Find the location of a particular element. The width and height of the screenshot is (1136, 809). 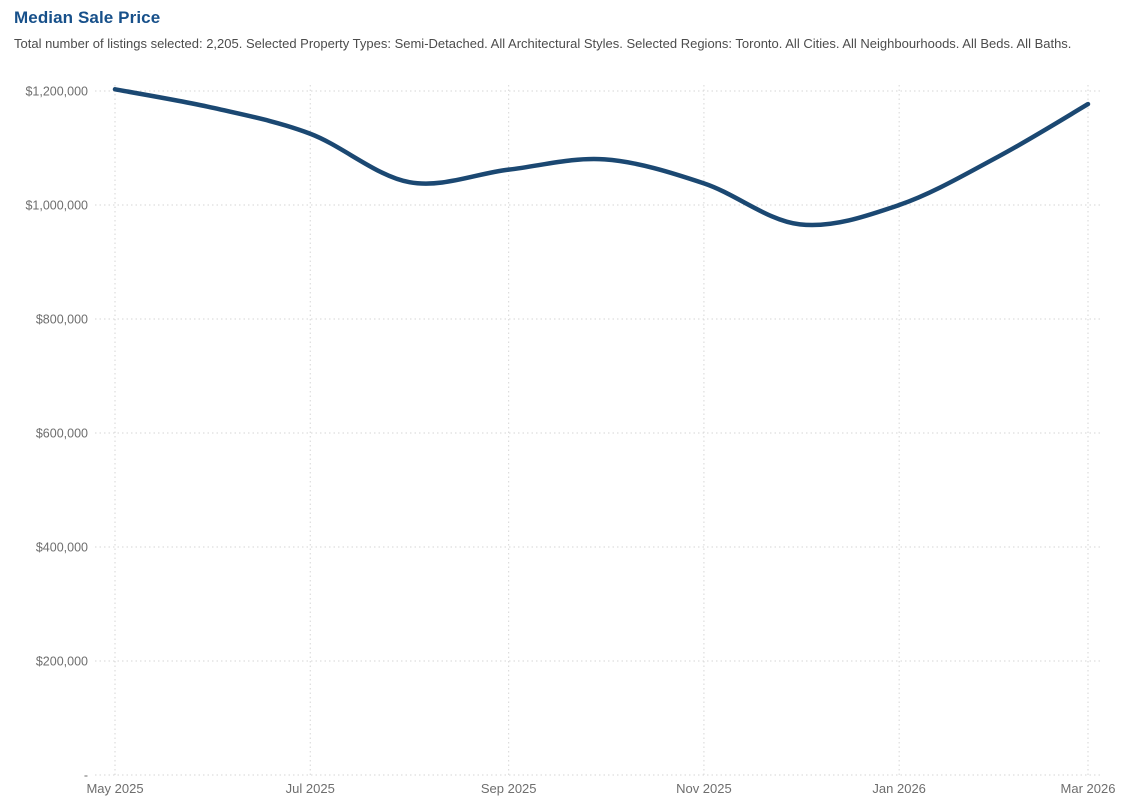

y-axis-tick-label: $1,000,000 is located at coordinates (56, 206).